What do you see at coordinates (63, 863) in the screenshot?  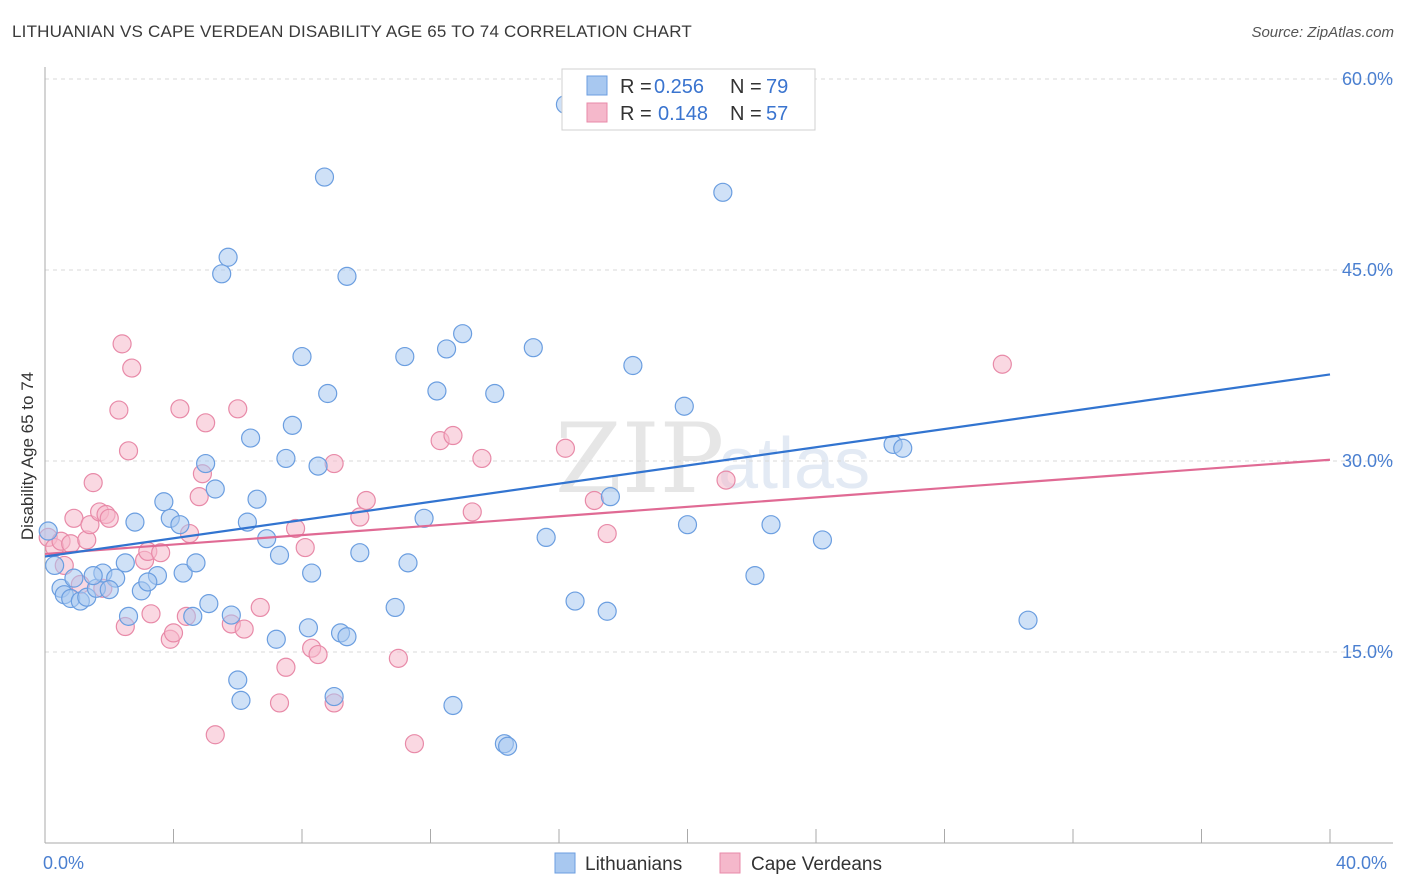 I see `x-tick-label-min: 0.0%` at bounding box center [63, 863].